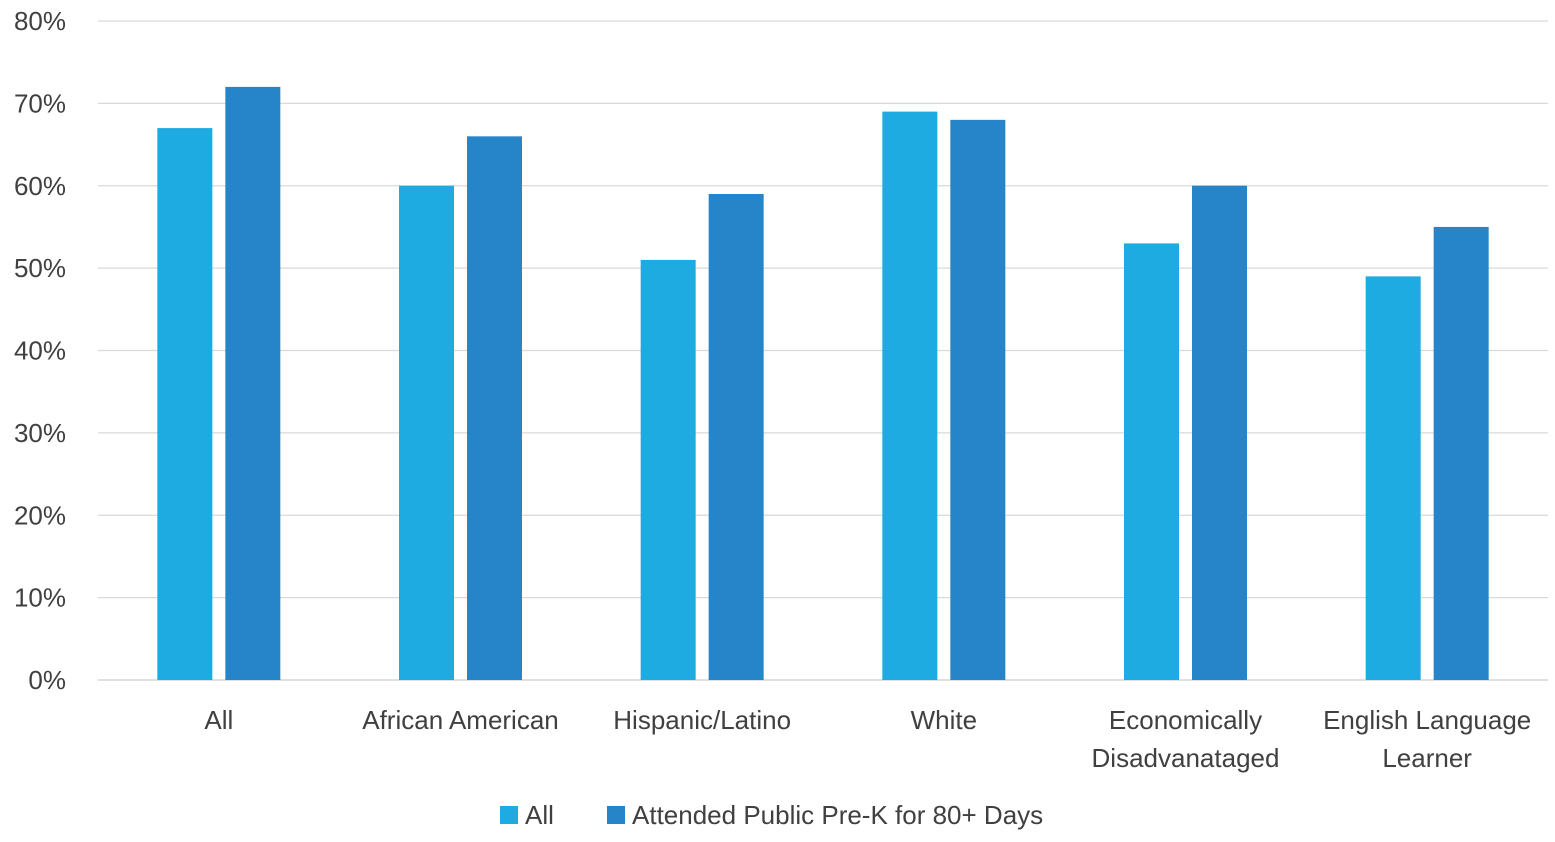  I want to click on y-tick-label: 40%, so click(40, 351).